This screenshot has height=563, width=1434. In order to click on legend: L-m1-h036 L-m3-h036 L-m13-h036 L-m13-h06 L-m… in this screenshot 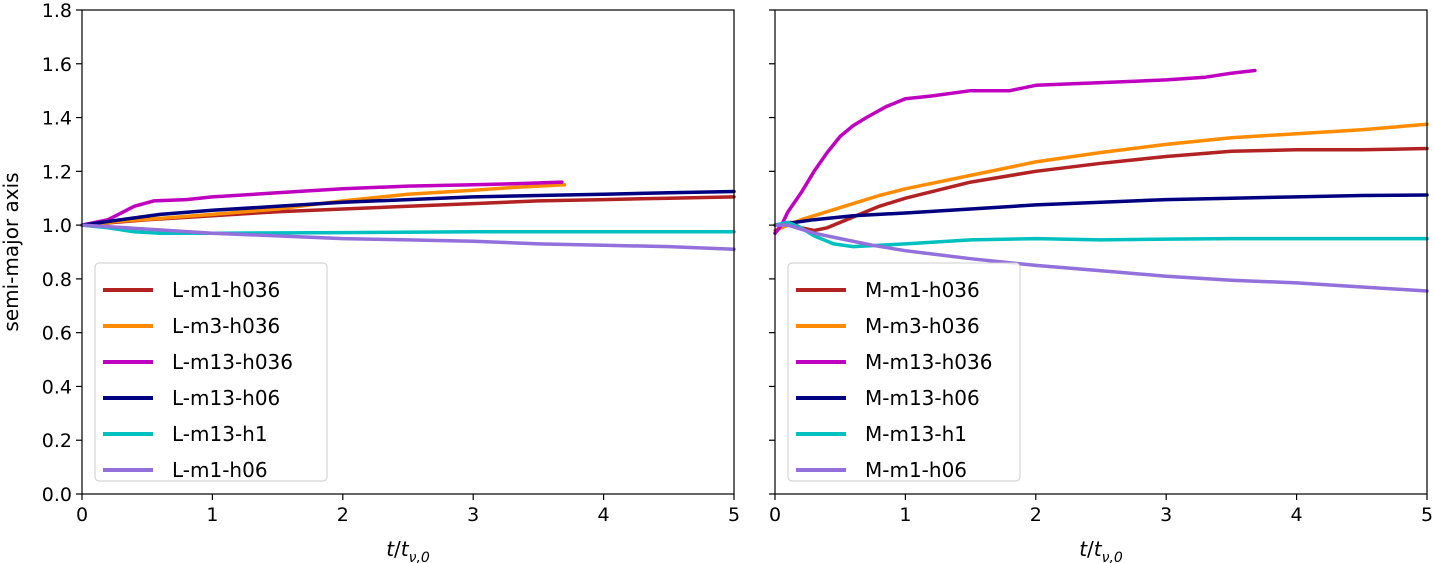, I will do `click(211, 372)`.